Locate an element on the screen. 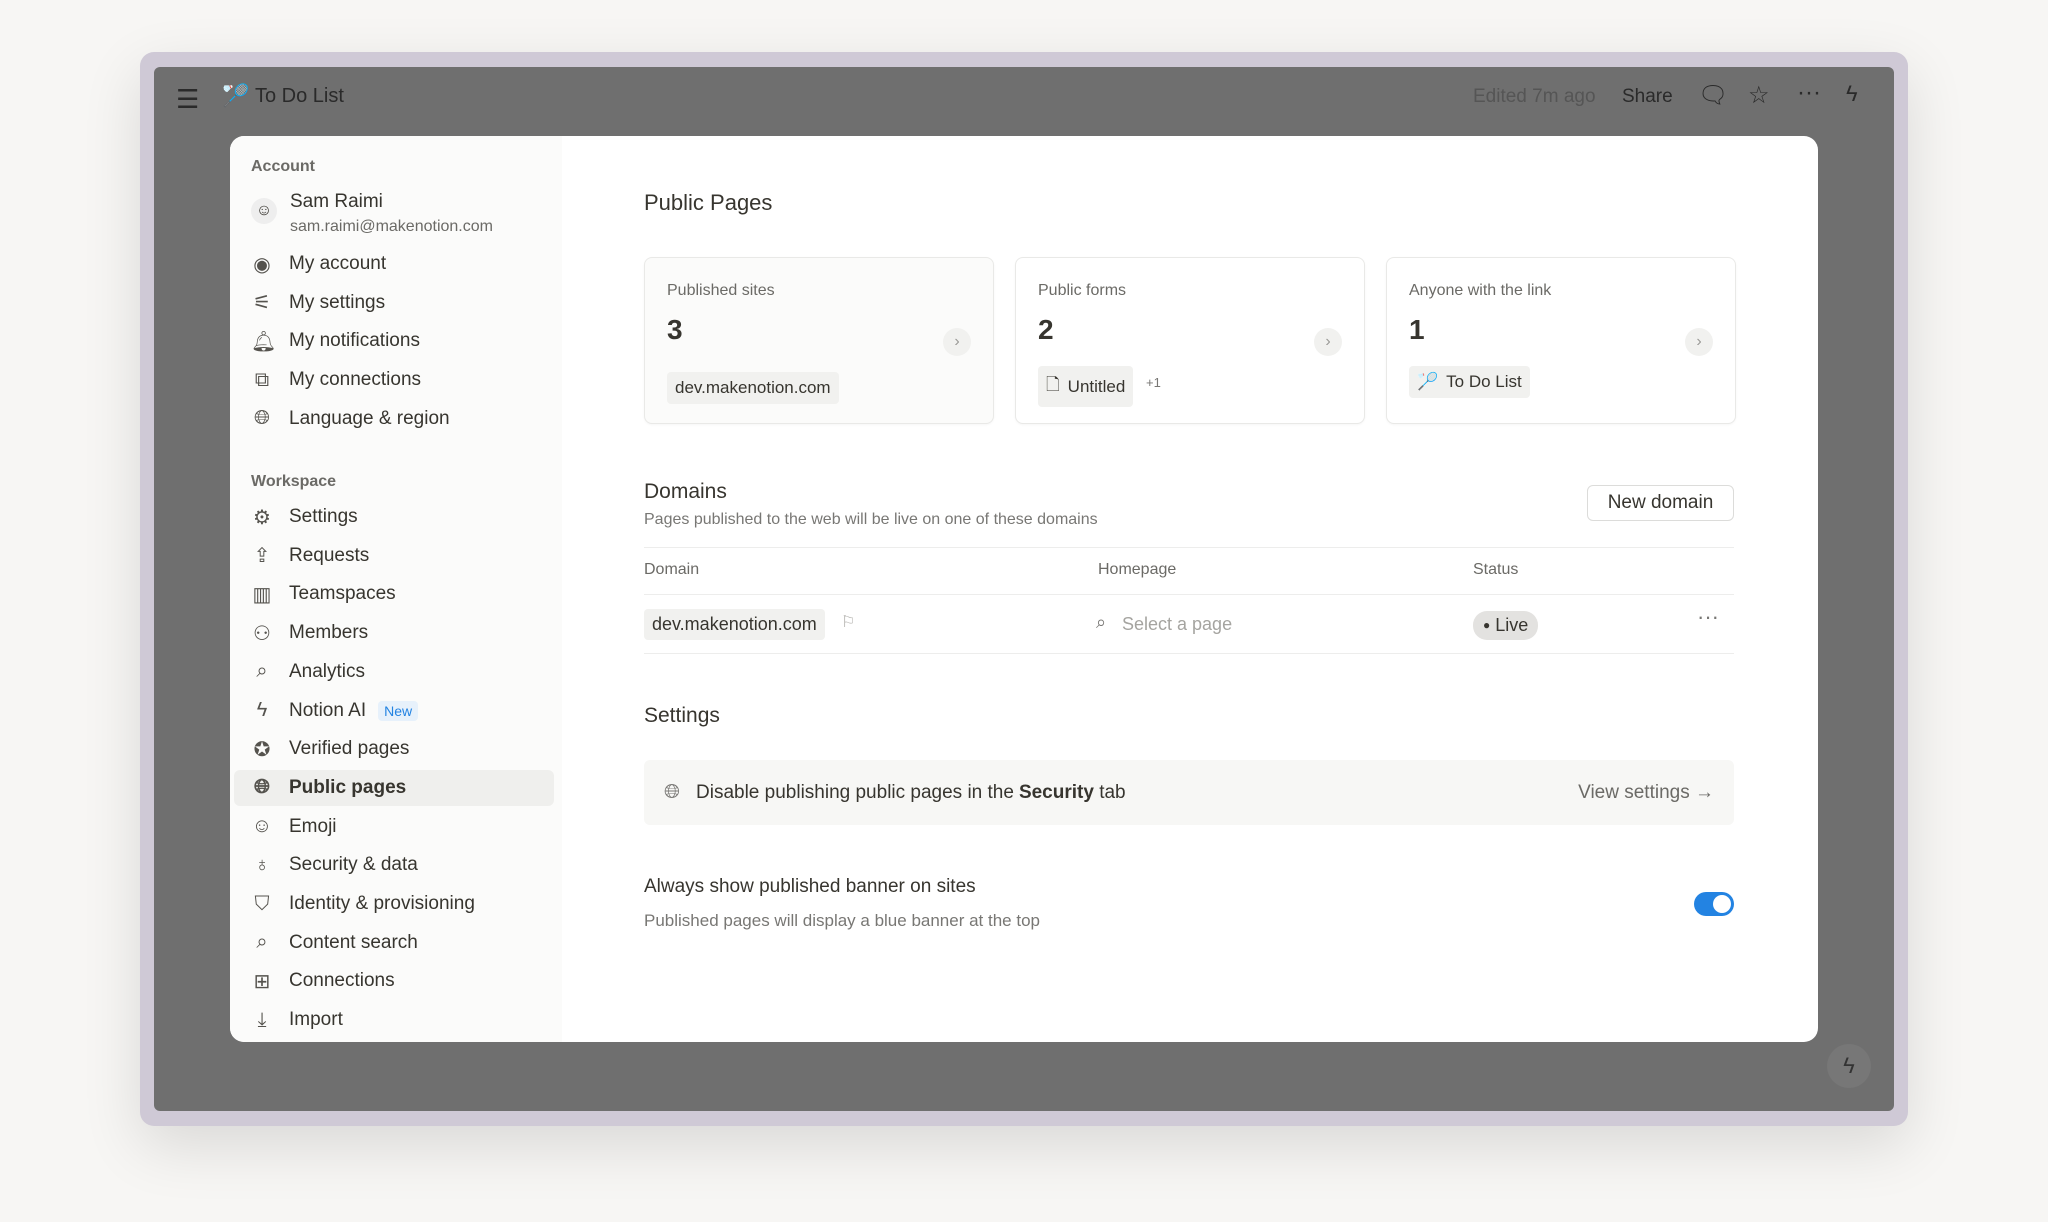  ai-icon: ϟ is located at coordinates (1852, 93).